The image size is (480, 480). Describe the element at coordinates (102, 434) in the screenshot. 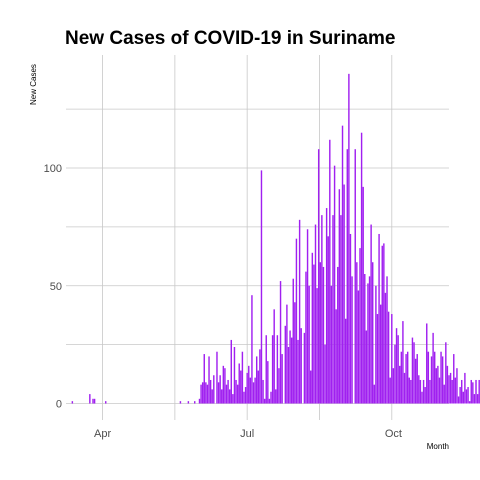

I see `x-tick-label: Apr` at that location.